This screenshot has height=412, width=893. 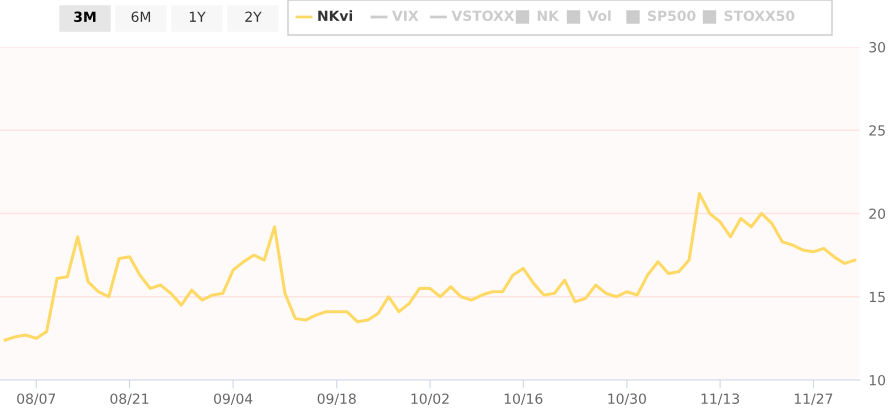 I want to click on x-tick-label: 11/27, so click(x=813, y=399).